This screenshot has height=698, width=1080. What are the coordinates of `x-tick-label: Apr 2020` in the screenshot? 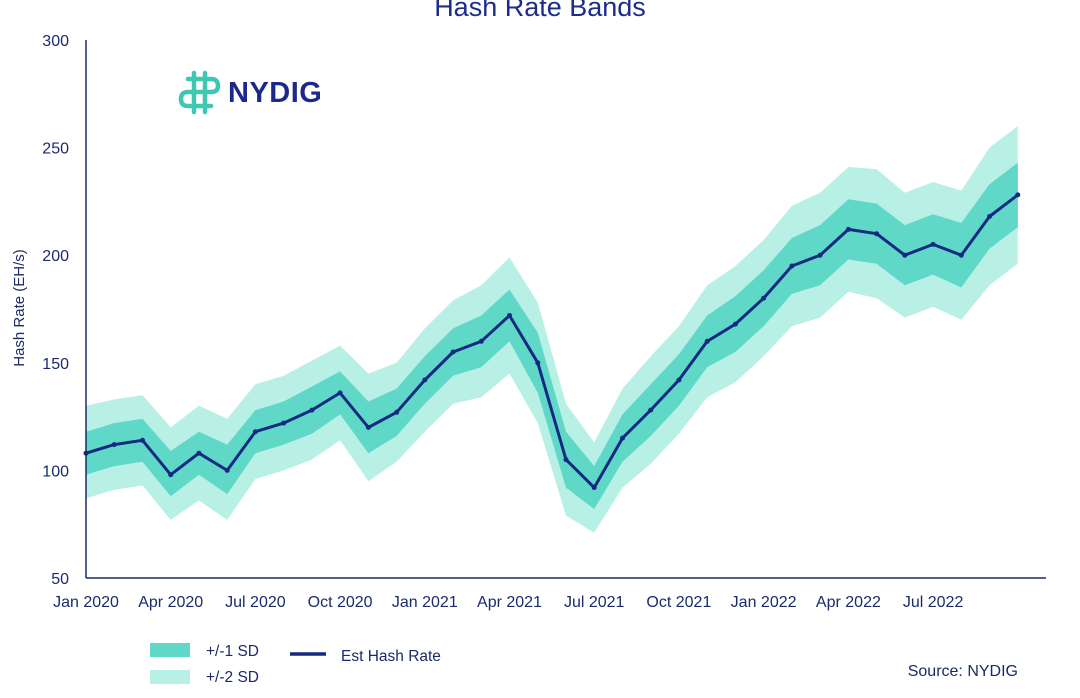 It's located at (170, 602).